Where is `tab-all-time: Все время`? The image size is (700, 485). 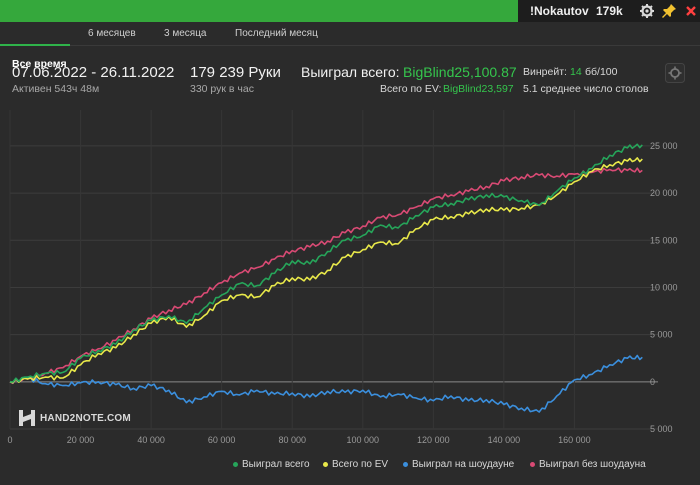 tab-all-time: Все время is located at coordinates (39, 64).